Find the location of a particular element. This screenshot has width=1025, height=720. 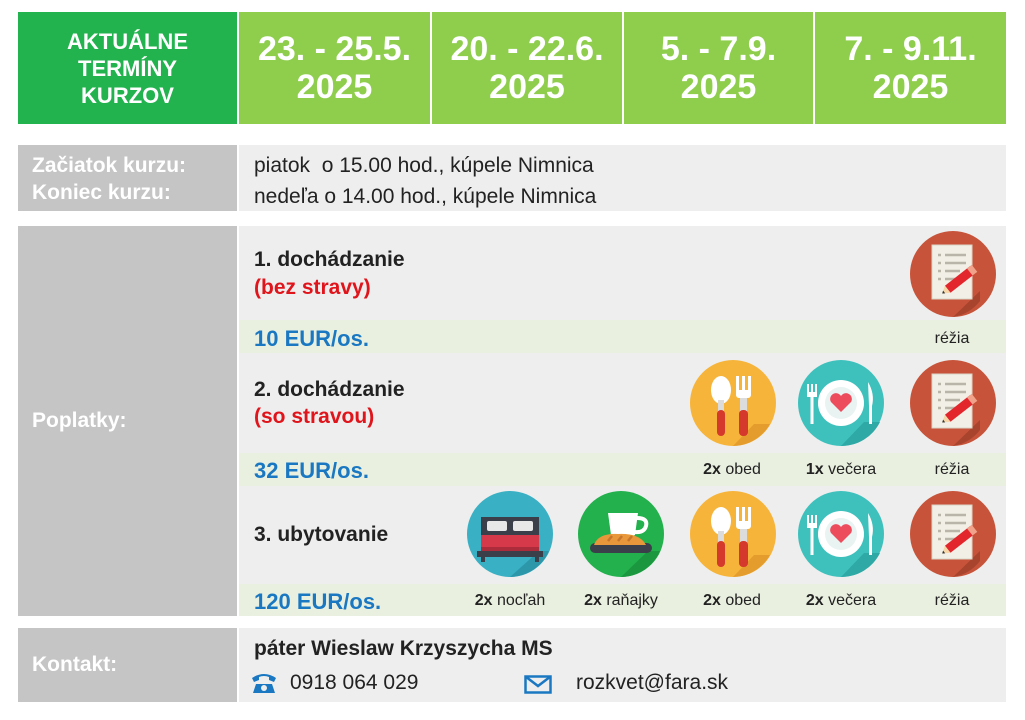

fee-option-note: (bez stravy) is located at coordinates (312, 287).